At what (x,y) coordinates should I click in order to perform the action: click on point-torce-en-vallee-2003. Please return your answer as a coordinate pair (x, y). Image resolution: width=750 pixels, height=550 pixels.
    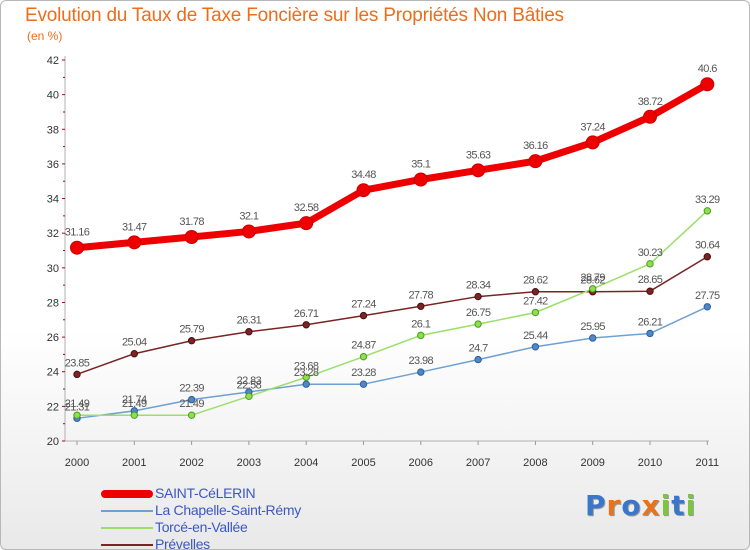
    Looking at the image, I should click on (249, 396).